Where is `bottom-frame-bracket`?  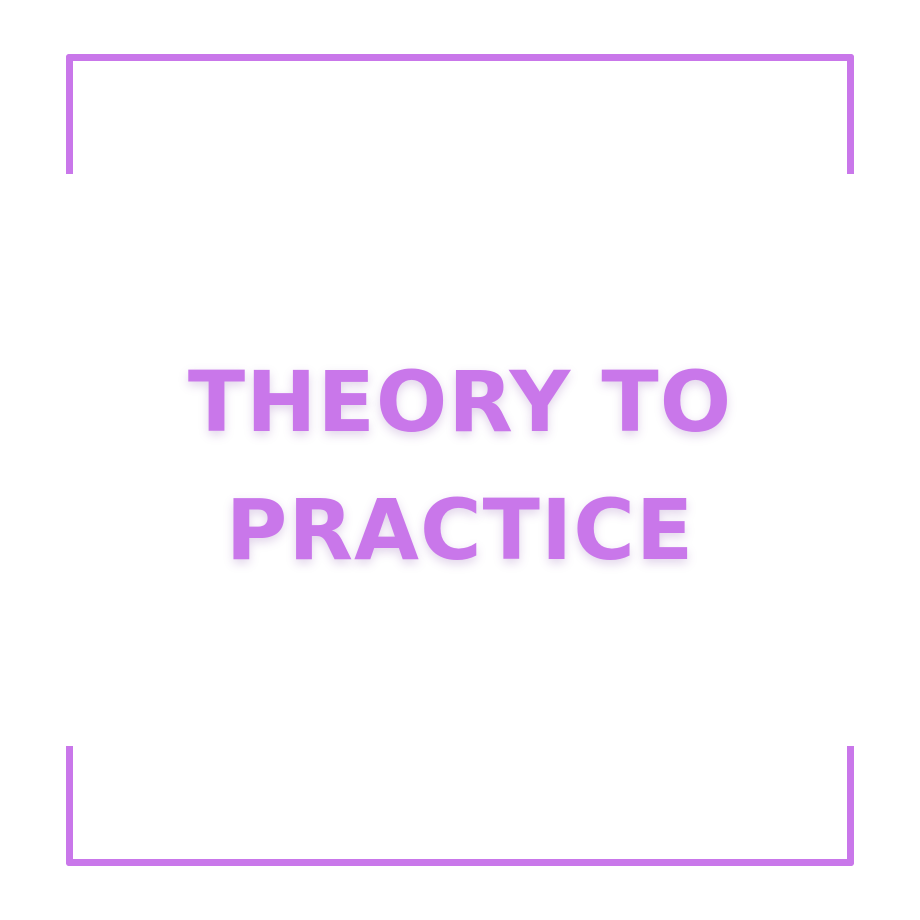 bottom-frame-bracket is located at coordinates (460, 806).